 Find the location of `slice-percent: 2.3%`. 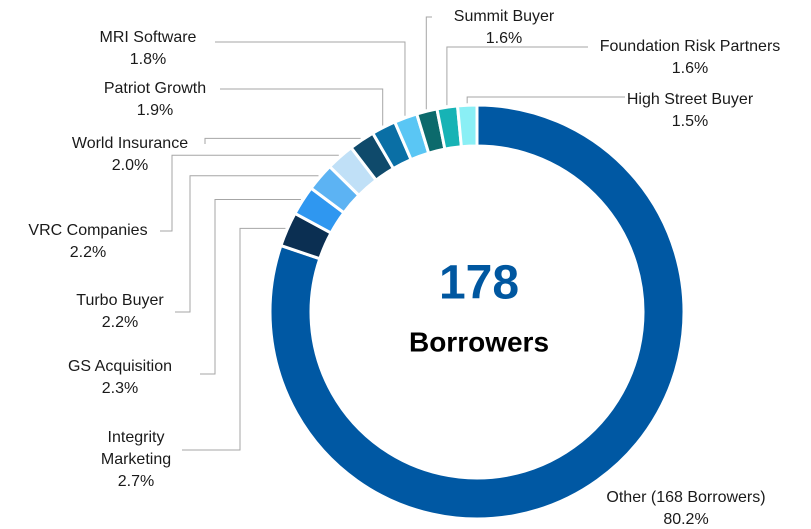

slice-percent: 2.3% is located at coordinates (120, 388).